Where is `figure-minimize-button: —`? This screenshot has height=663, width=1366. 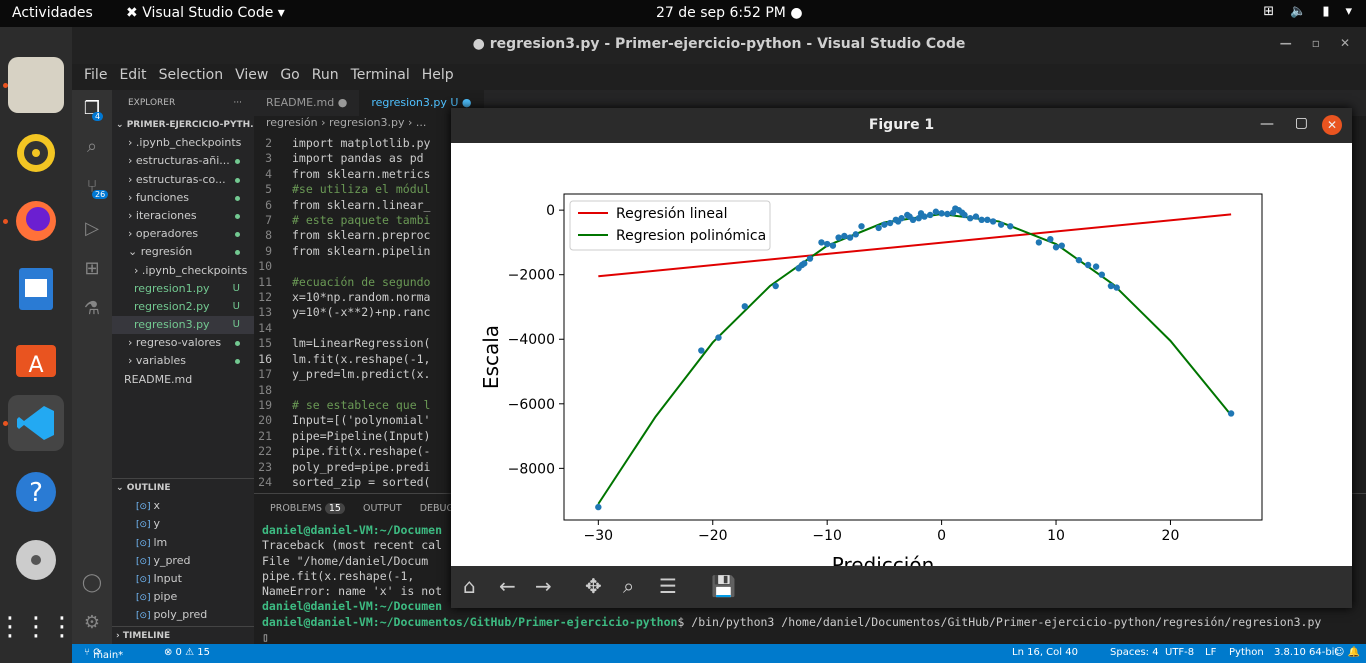
figure-minimize-button: — is located at coordinates (1267, 124).